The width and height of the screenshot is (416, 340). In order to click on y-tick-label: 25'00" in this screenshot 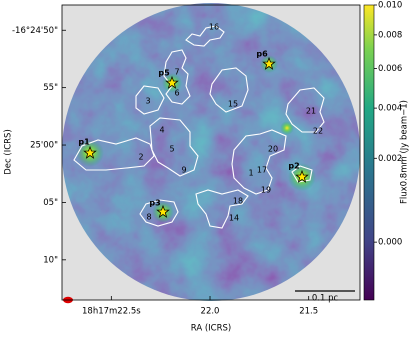, I will do `click(44, 146)`.